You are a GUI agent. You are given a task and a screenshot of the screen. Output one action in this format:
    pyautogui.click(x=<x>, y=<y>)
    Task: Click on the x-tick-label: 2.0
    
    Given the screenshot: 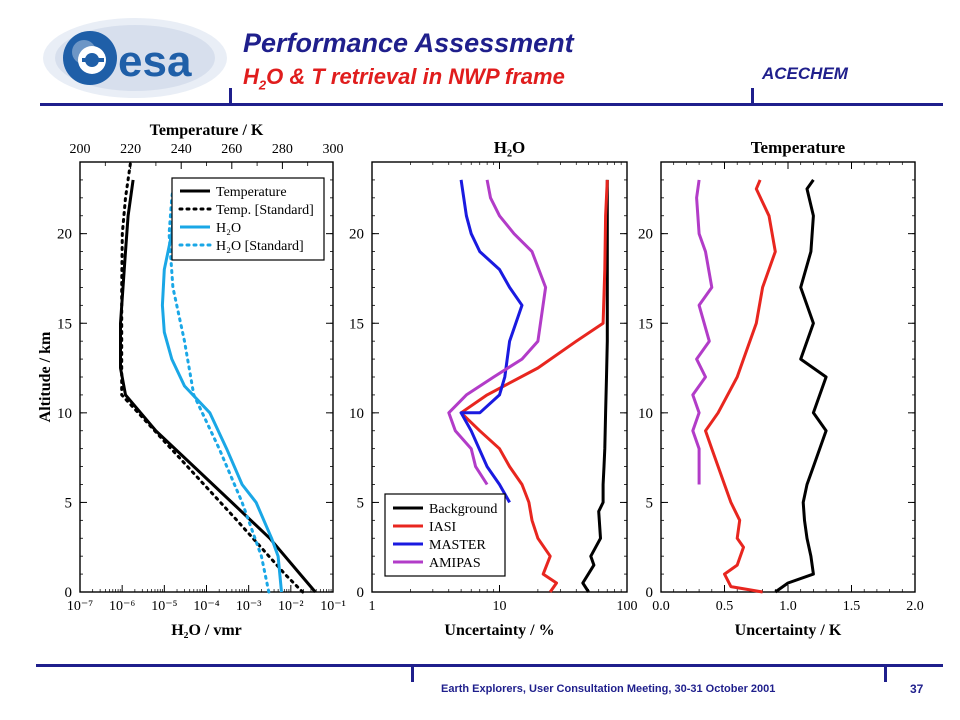 What is the action you would take?
    pyautogui.click(x=915, y=606)
    